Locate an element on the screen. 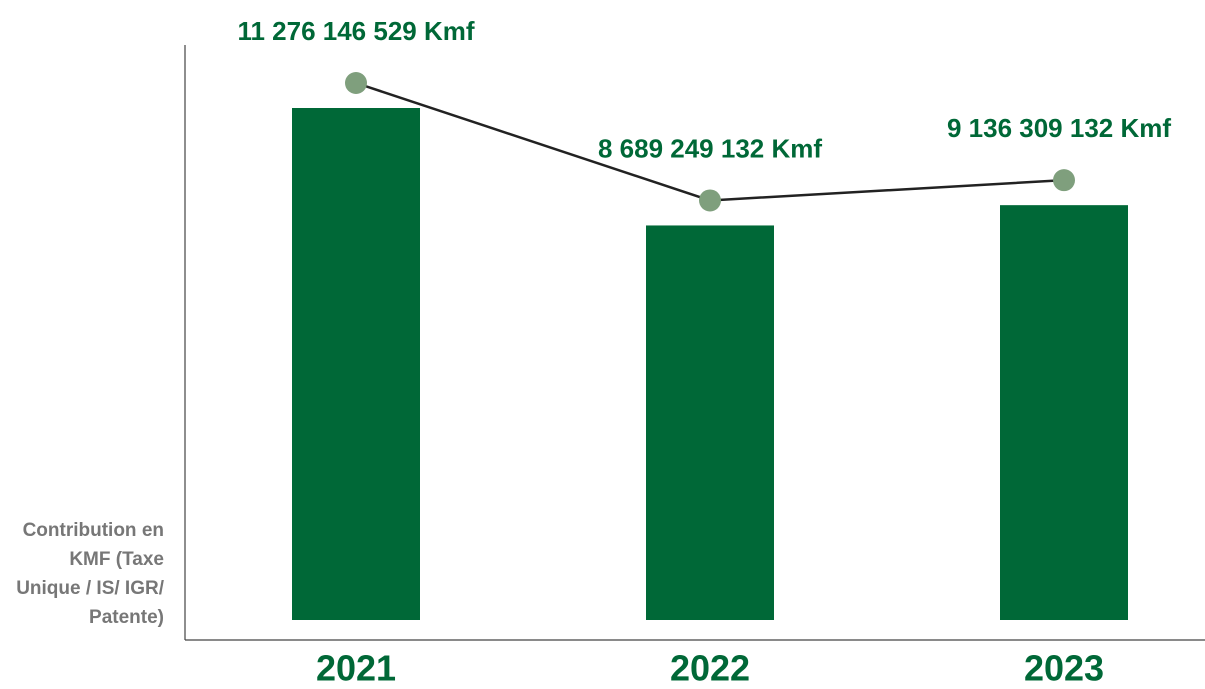 This screenshot has width=1205, height=689. x-tick-label: 2022 is located at coordinates (710, 668).